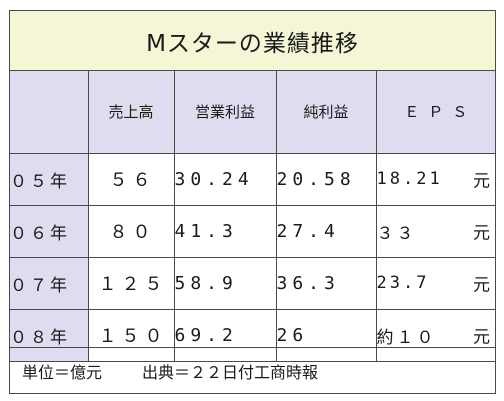 The image size is (504, 401). I want to click on year-cell: ０７年, so click(49, 283).